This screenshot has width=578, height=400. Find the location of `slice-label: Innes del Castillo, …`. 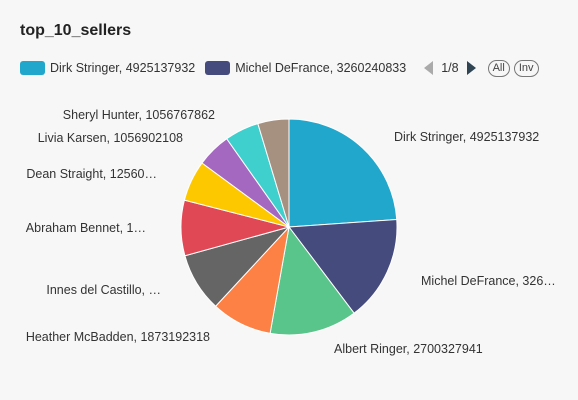

slice-label: Innes del Castillo, … is located at coordinates (103, 290).